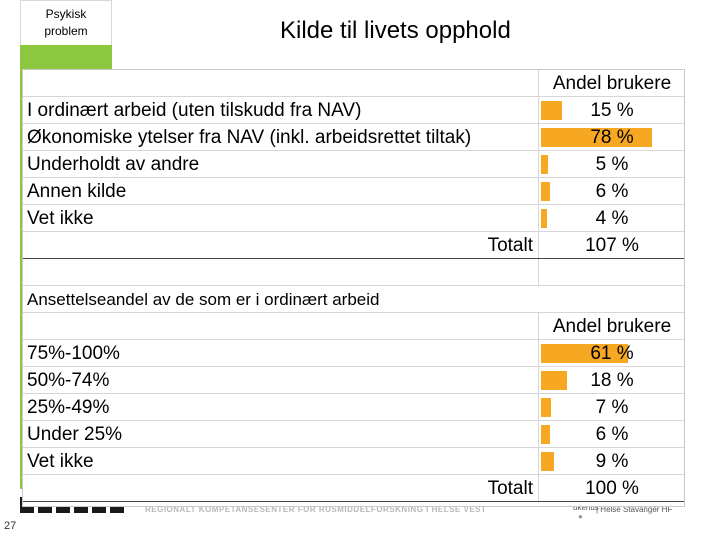 The image size is (720, 540). I want to click on table1-row-value: 78 %, so click(612, 137).